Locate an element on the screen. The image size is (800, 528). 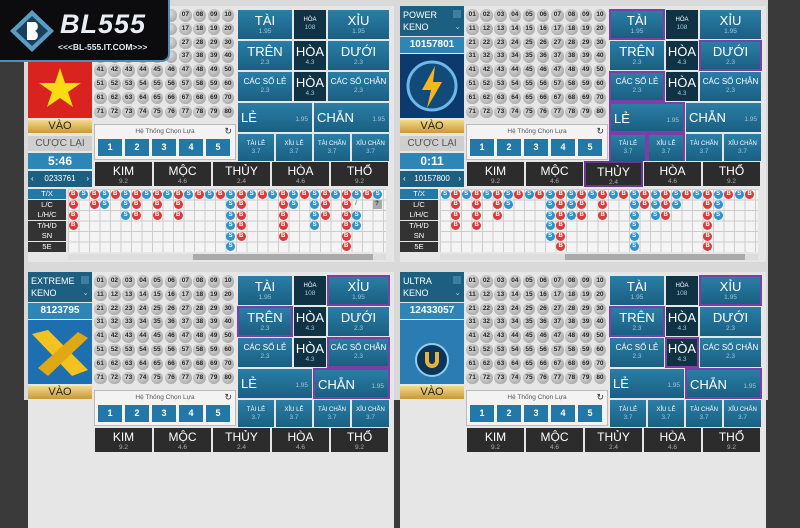
number-ball: 75 is located at coordinates (529, 112).